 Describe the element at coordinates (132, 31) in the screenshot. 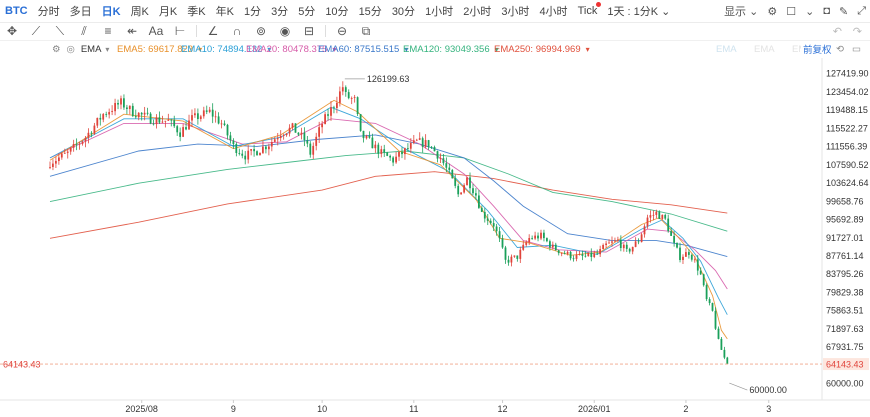

I see `arrow-icon: ↞` at that location.